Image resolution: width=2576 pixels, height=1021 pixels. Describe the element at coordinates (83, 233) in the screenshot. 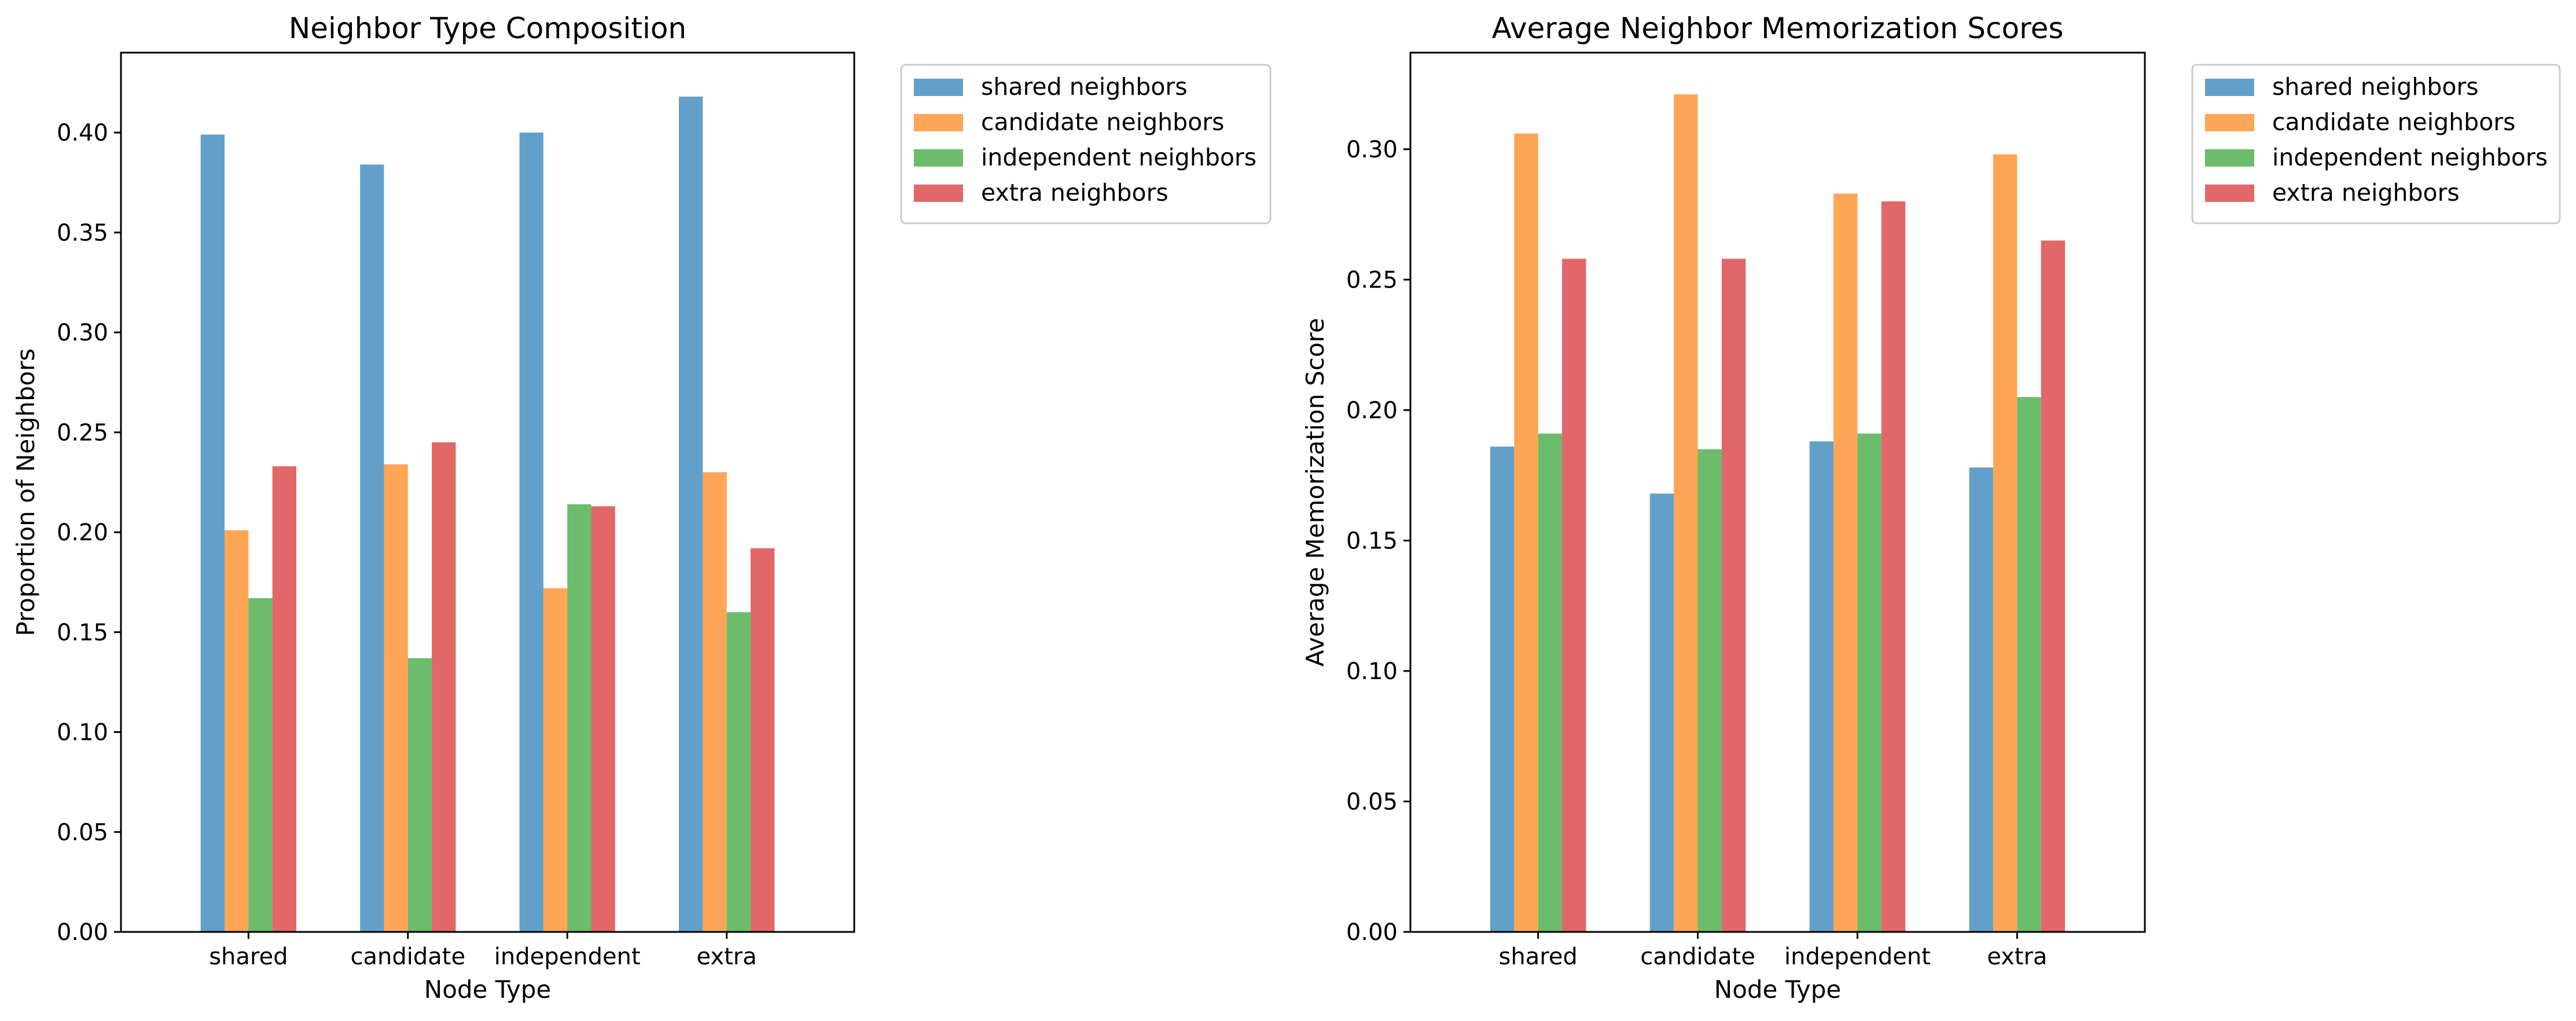

I see `y-tick-label: 0.35` at that location.